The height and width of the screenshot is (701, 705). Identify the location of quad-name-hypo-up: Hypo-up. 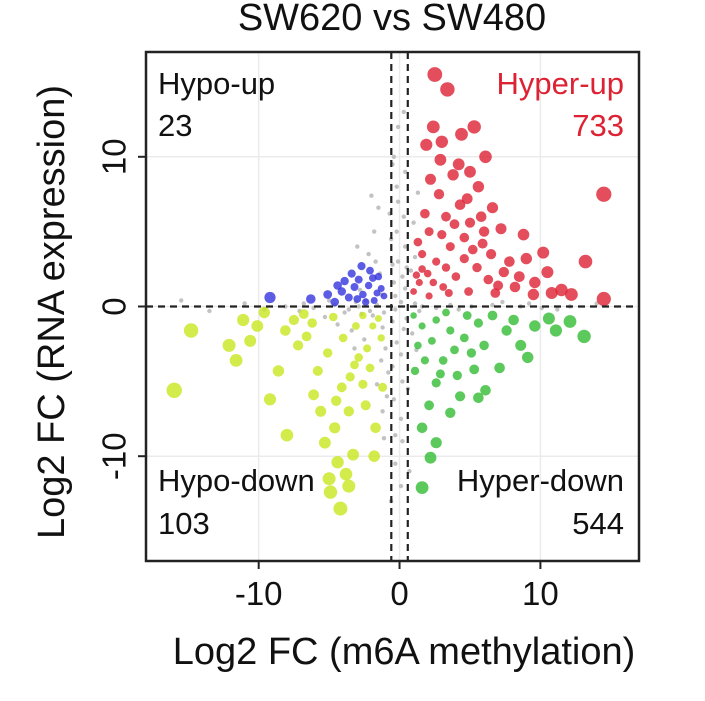
(216, 83).